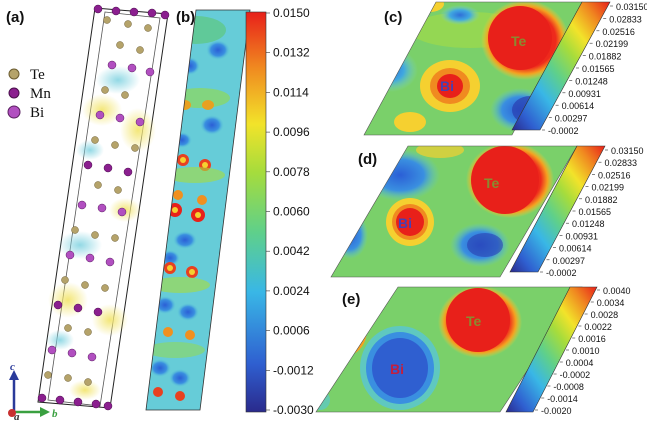 This screenshot has height=424, width=647. I want to click on legend-bi-label: Bi, so click(37, 113).